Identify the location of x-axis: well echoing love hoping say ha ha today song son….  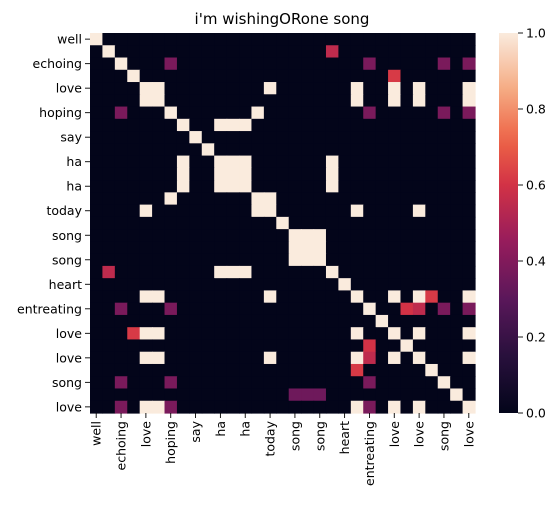
(282, 449).